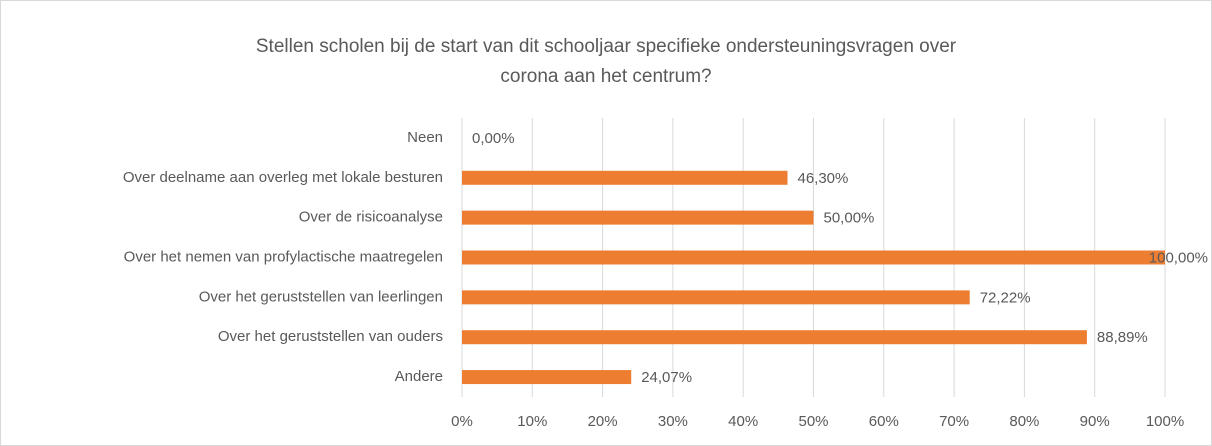  I want to click on x-tick-label: 60%, so click(884, 421).